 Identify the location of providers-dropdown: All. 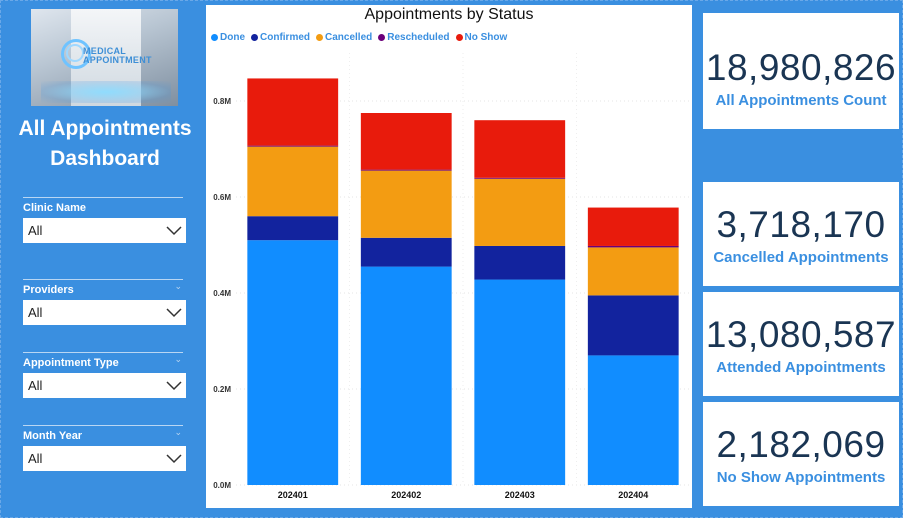
(104, 312).